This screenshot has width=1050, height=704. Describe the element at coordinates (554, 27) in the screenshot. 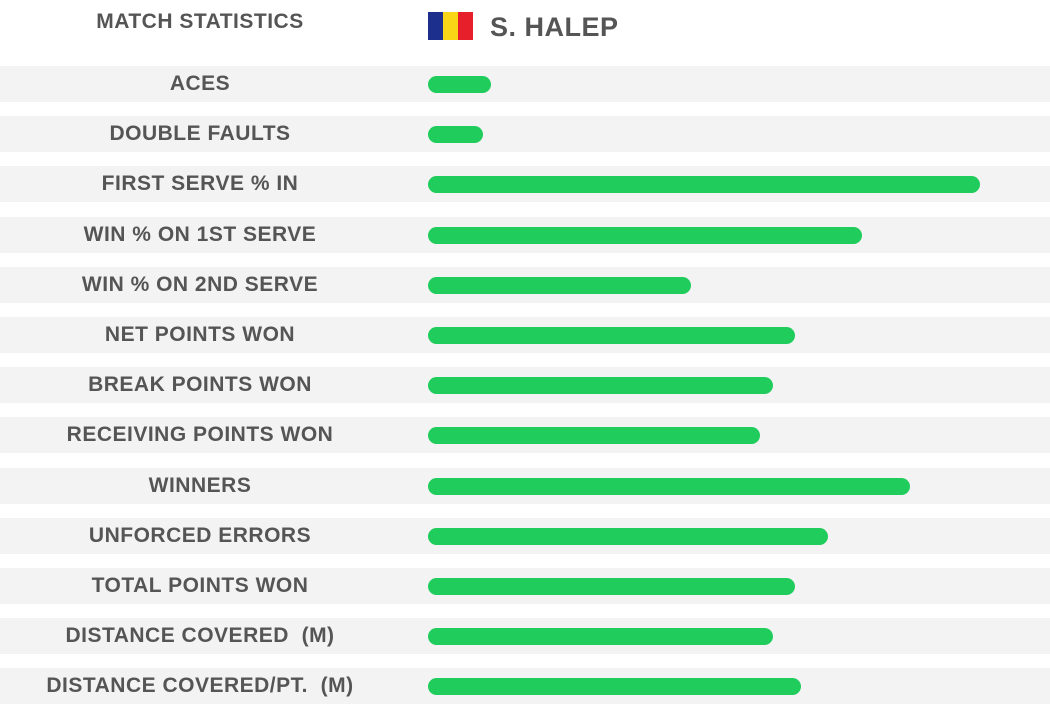

I see `player-name: S. HALEP` at that location.